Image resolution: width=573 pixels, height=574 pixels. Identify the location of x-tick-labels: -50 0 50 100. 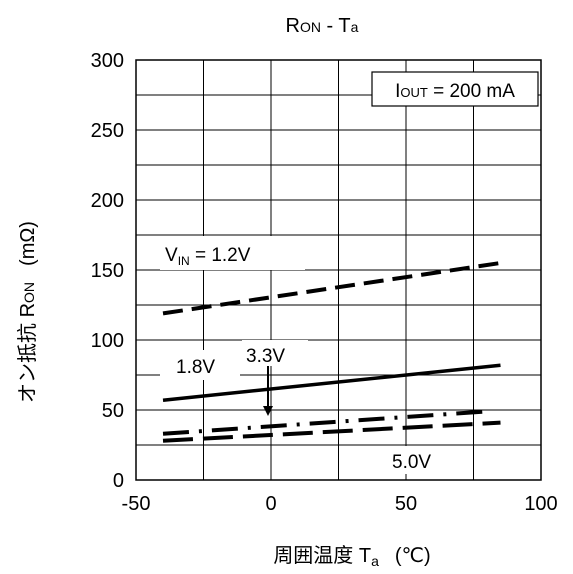
(340, 504).